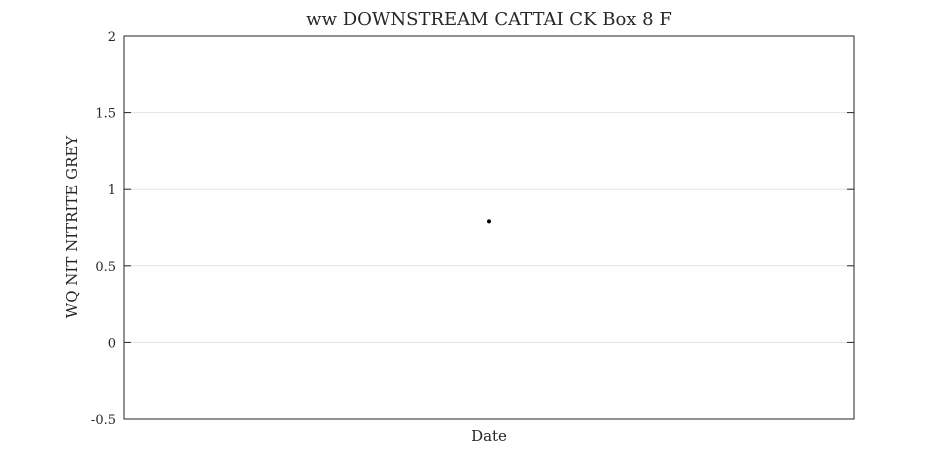 The width and height of the screenshot is (945, 472). Describe the element at coordinates (112, 190) in the screenshot. I see `y-tick-label: 1` at that location.